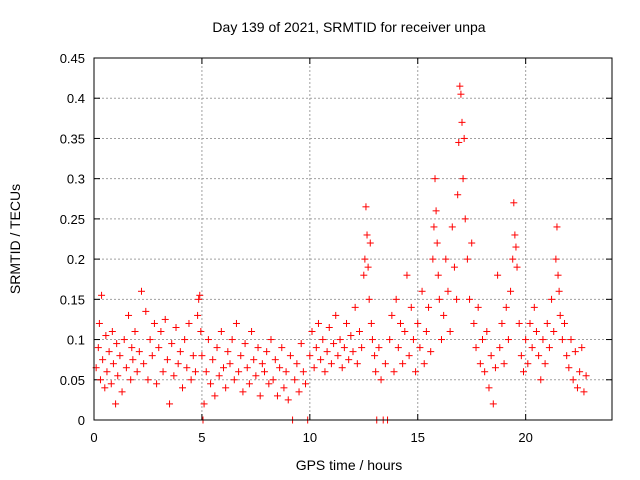 The width and height of the screenshot is (640, 480). What do you see at coordinates (72, 138) in the screenshot?
I see `y-tick-label: 0.35` at bounding box center [72, 138].